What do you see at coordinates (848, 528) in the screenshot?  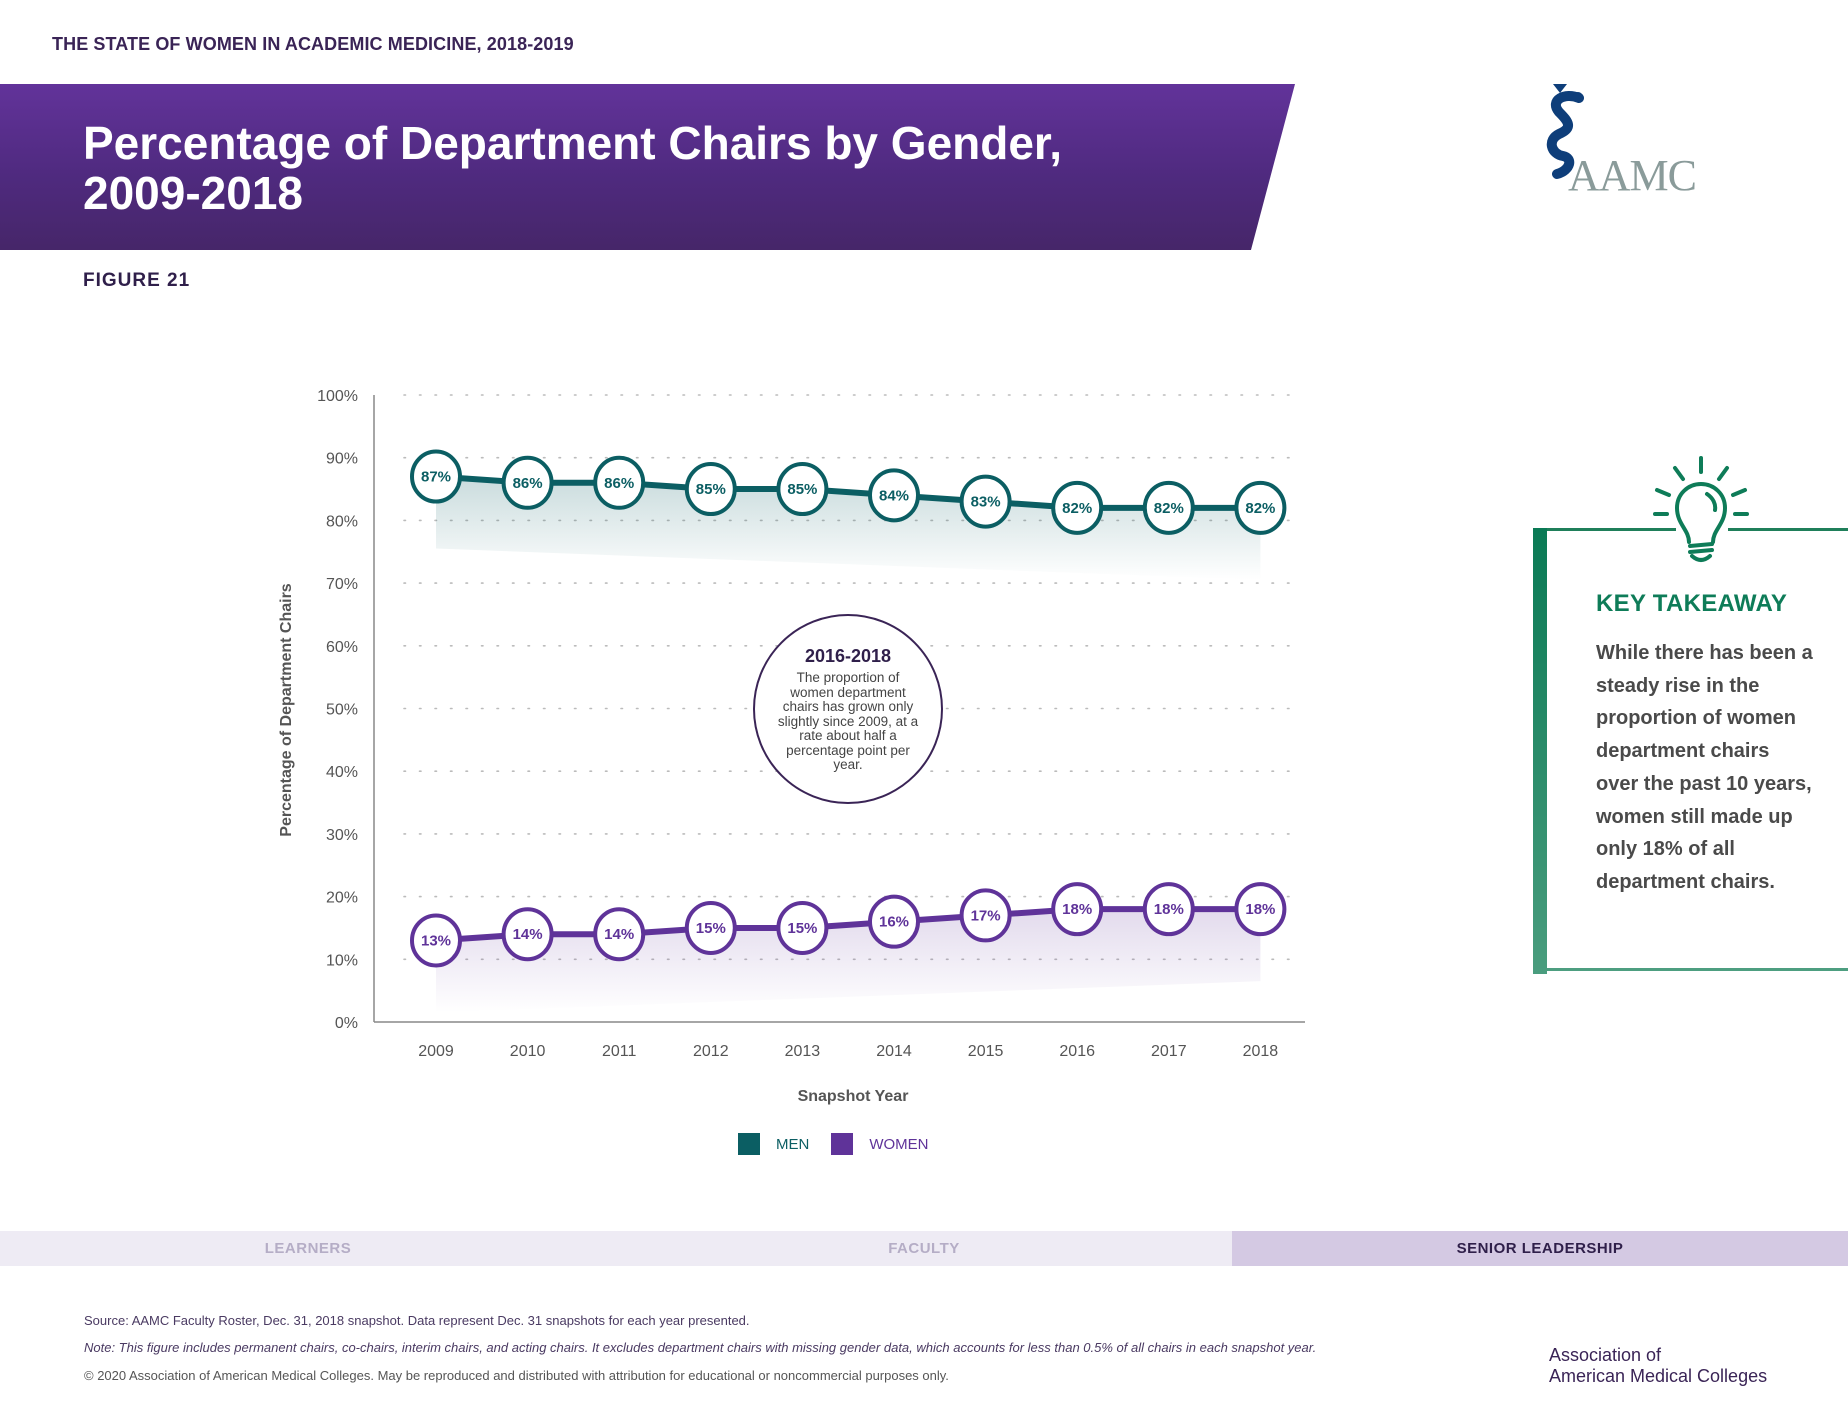 I see `area-men` at bounding box center [848, 528].